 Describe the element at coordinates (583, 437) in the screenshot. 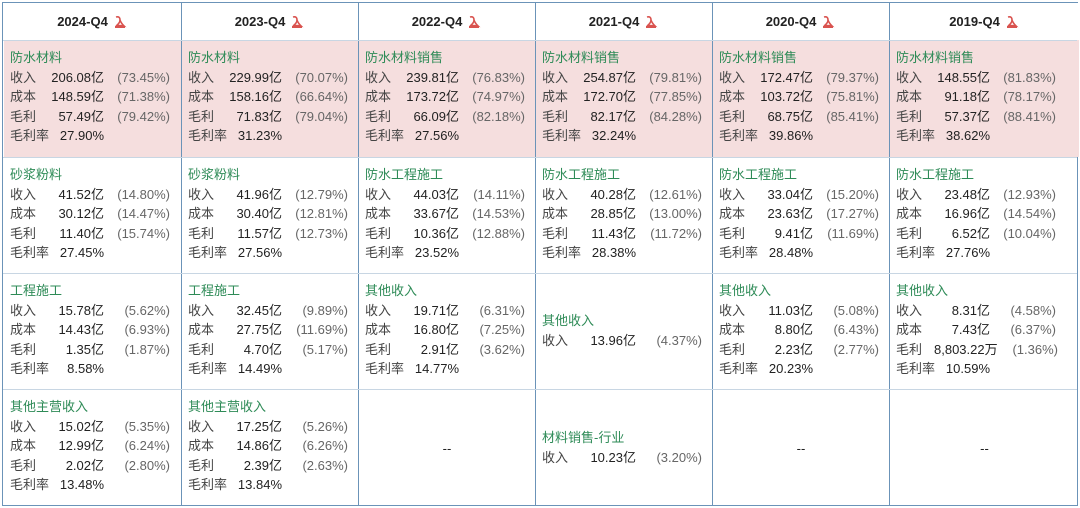

I see `segment-name: 材料销售-行业` at that location.